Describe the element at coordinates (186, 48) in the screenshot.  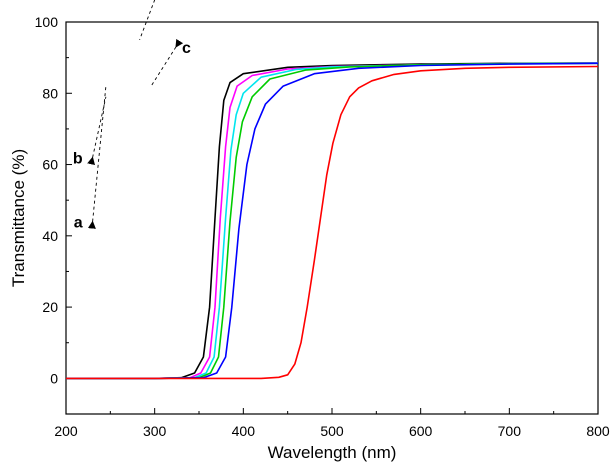
I see `annotation-label: c` at that location.